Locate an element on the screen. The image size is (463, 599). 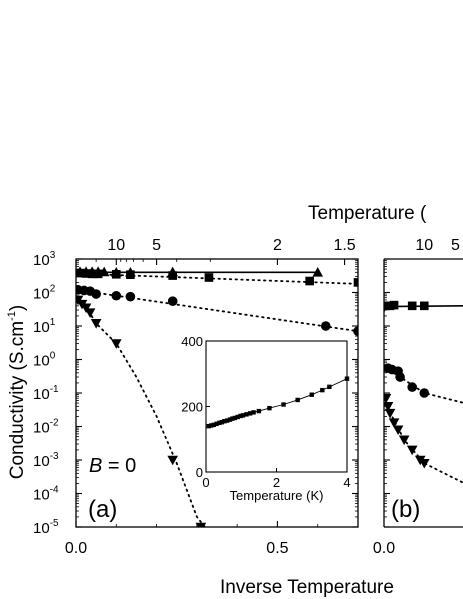
top-tick-label-2: 2 is located at coordinates (277, 245).